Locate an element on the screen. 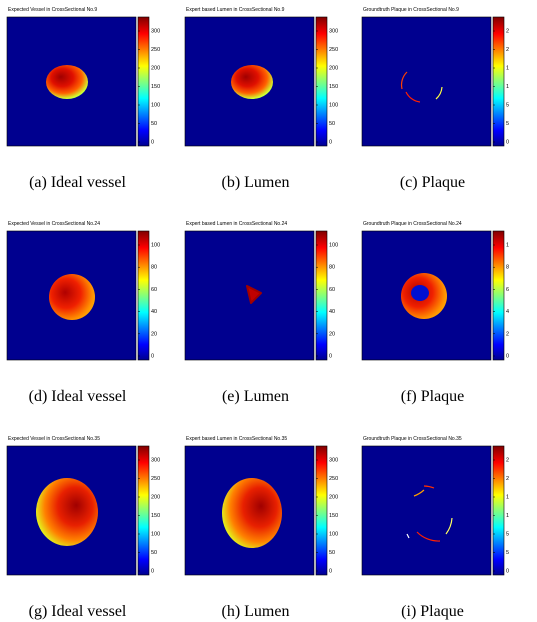  inner is located at coordinates (420, 293).